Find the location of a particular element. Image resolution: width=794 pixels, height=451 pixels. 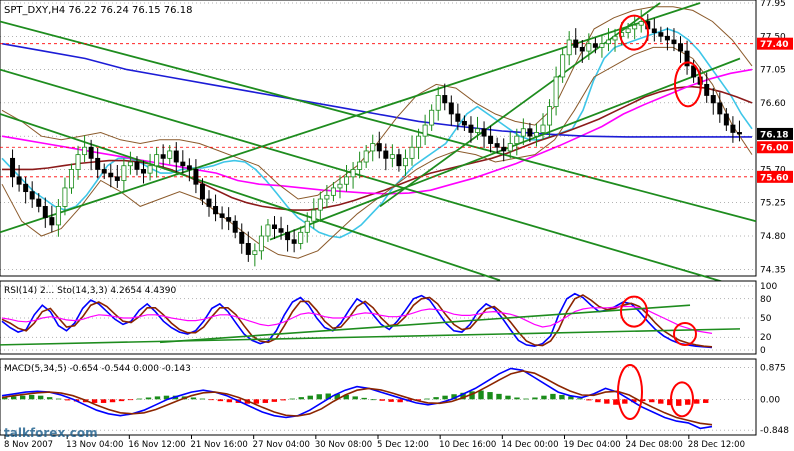

price-y-tick-label: 74.80 is located at coordinates (773, 237).